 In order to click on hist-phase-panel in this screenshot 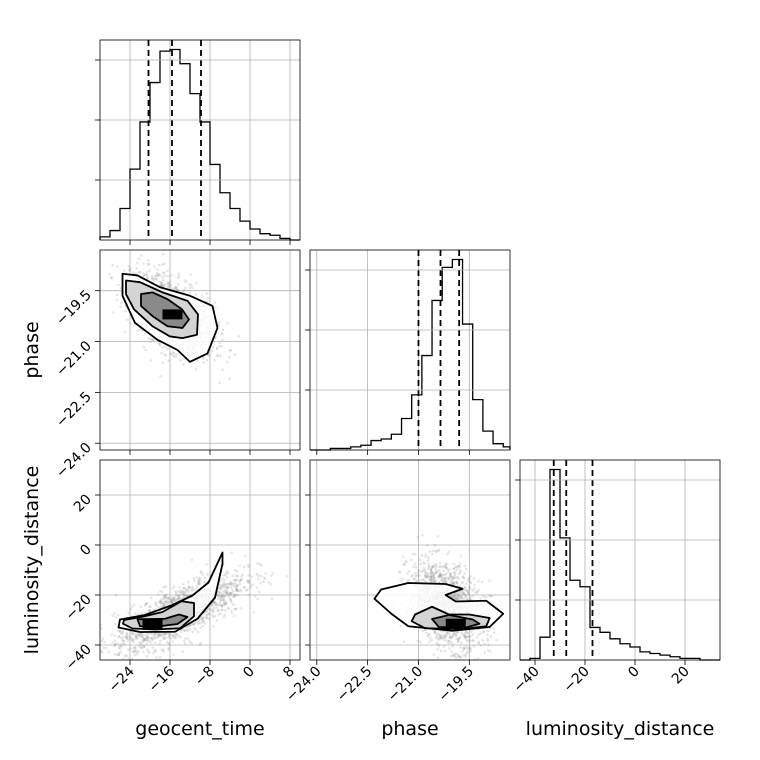, I will do `click(408, 352)`.